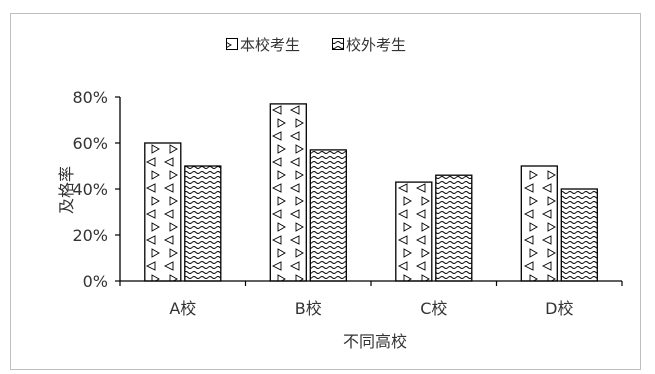  I want to click on x-category-label-2: B校, so click(308, 308).